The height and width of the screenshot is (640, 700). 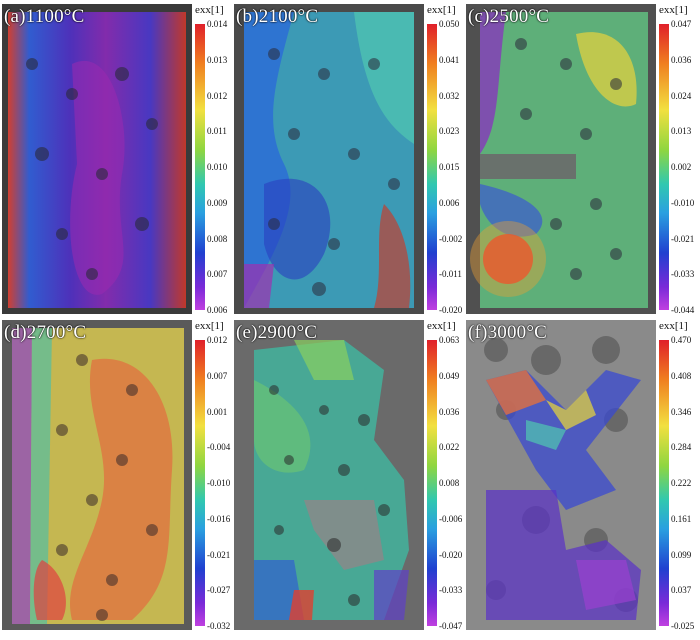 I want to click on colorbar-tick: 0.001, so click(x=217, y=411).